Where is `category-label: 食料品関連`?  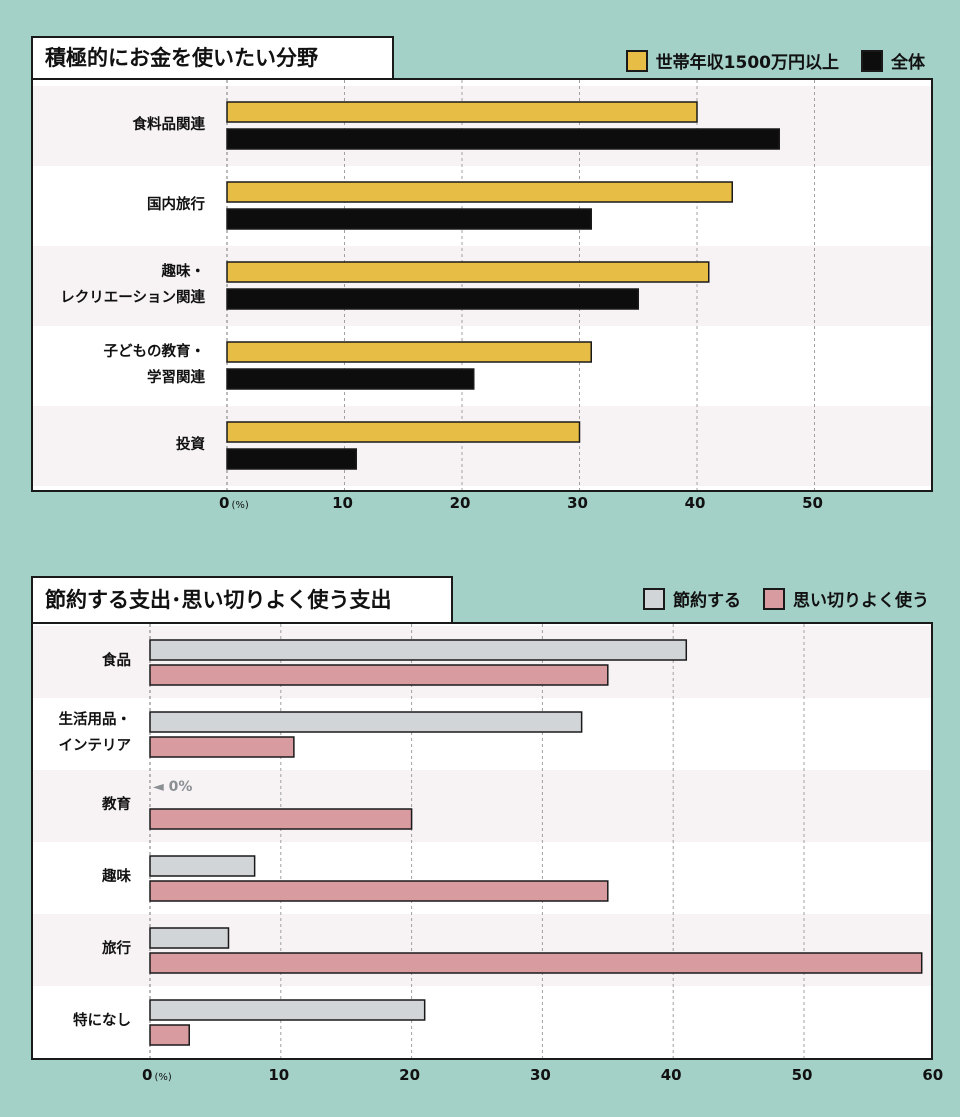 category-label: 食料品関連 is located at coordinates (169, 125).